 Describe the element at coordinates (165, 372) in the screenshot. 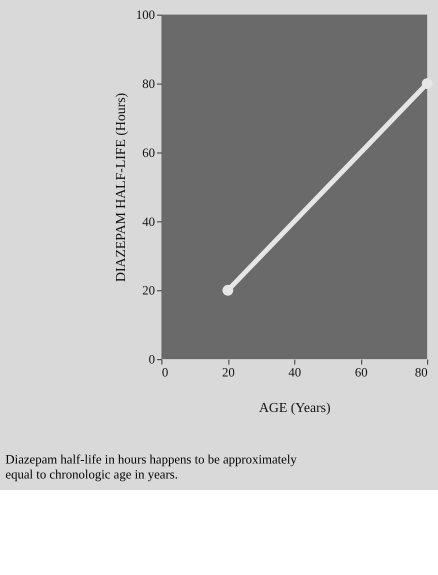

I see `x-tick-label: 0` at that location.